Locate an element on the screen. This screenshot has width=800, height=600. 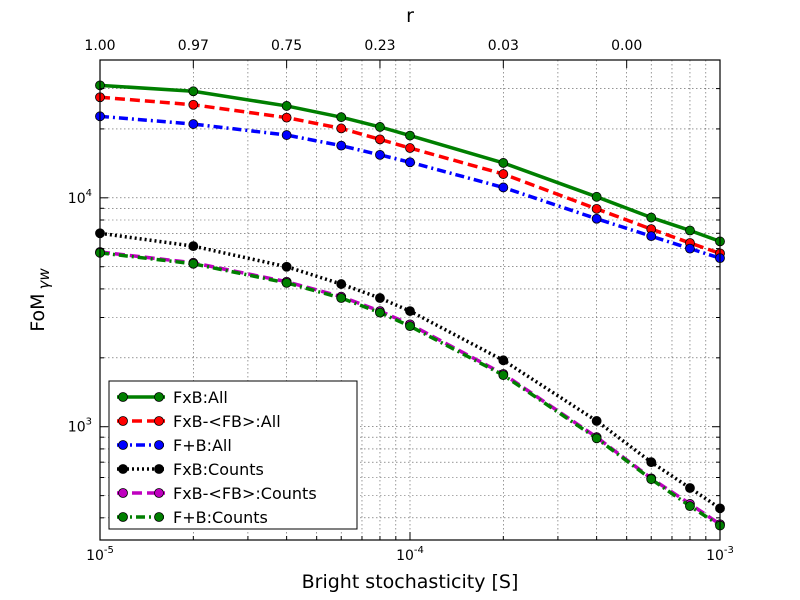
legend-box is located at coordinates (233, 455).